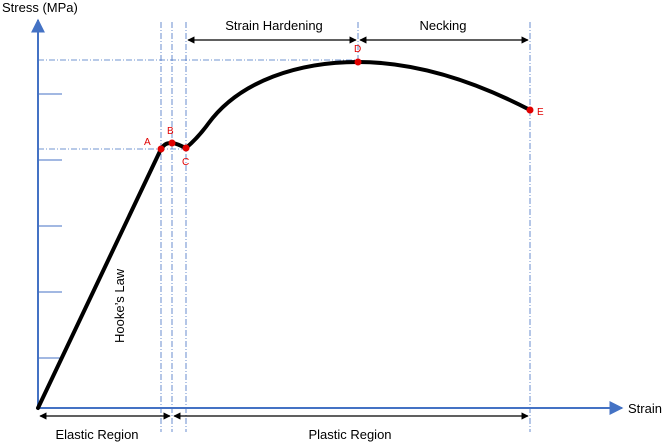  Describe the element at coordinates (96, 434) in the screenshot. I see `elastic-region-label: Elastic Region` at that location.